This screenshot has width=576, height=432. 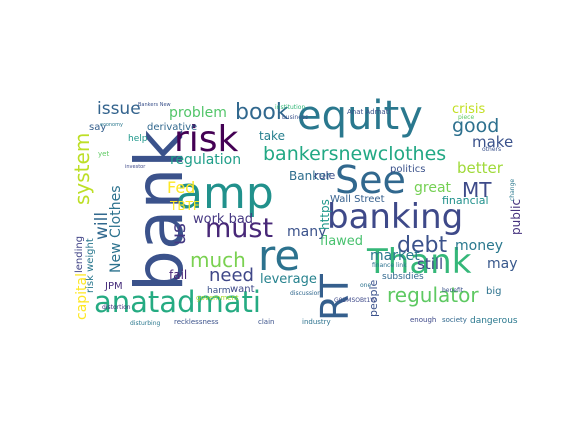 What do you see at coordinates (465, 200) in the screenshot?
I see `cloud-word: financial` at bounding box center [465, 200].